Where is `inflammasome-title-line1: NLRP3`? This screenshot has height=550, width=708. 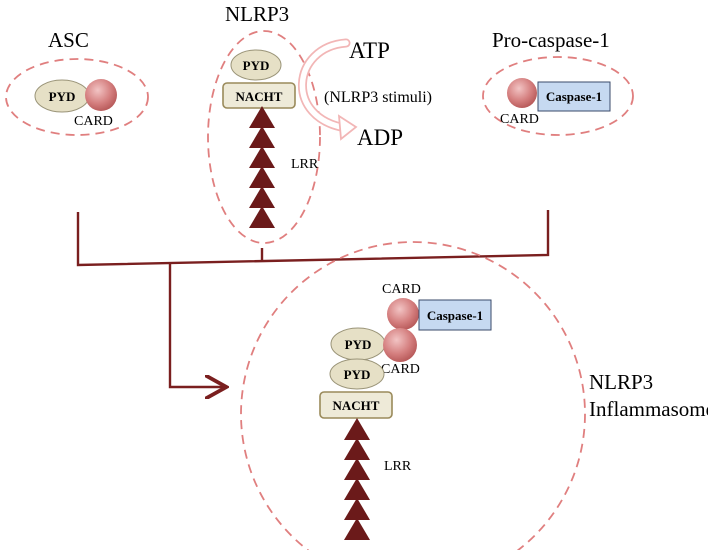 inflammasome-title-line1: NLRP3 is located at coordinates (621, 382).